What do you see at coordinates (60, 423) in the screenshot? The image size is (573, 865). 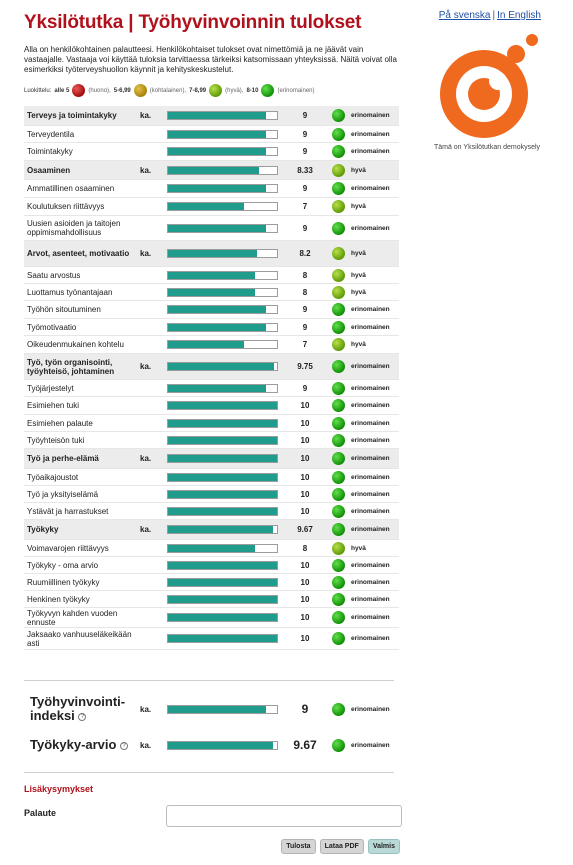 I see `row-label: Esimiehen palaute` at bounding box center [60, 423].